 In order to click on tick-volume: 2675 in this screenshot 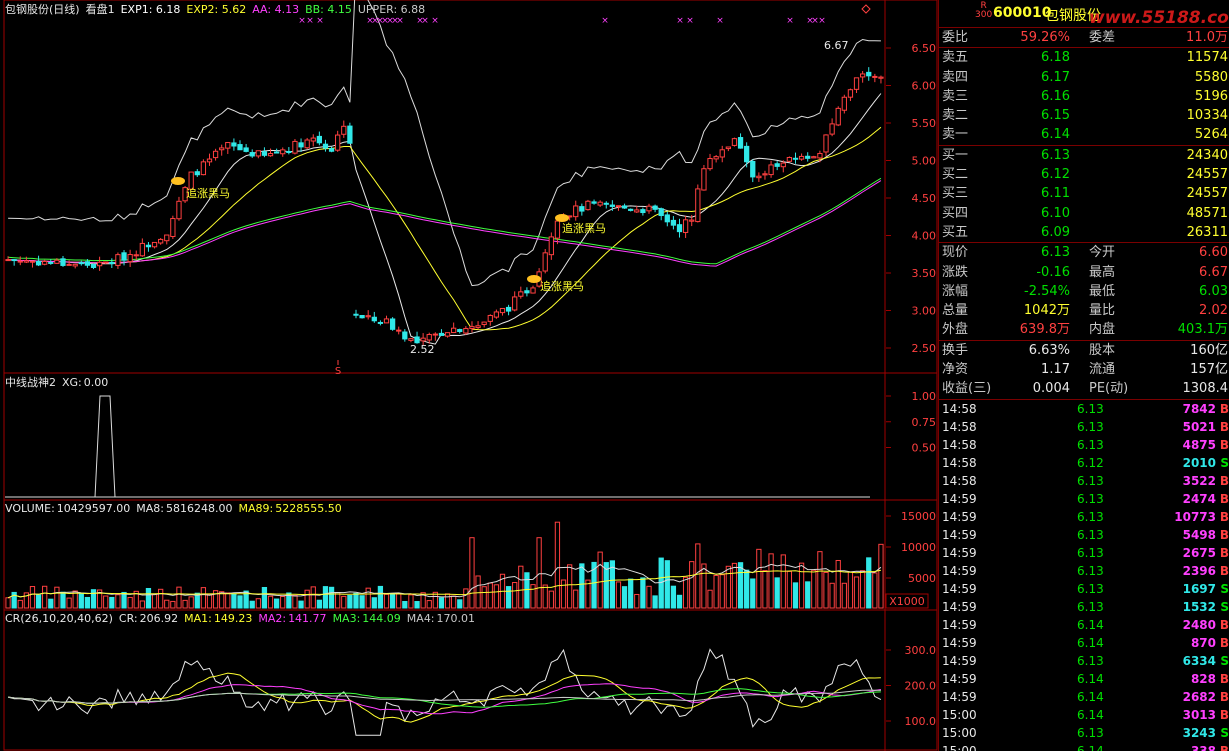, I will do `click(1199, 552)`.